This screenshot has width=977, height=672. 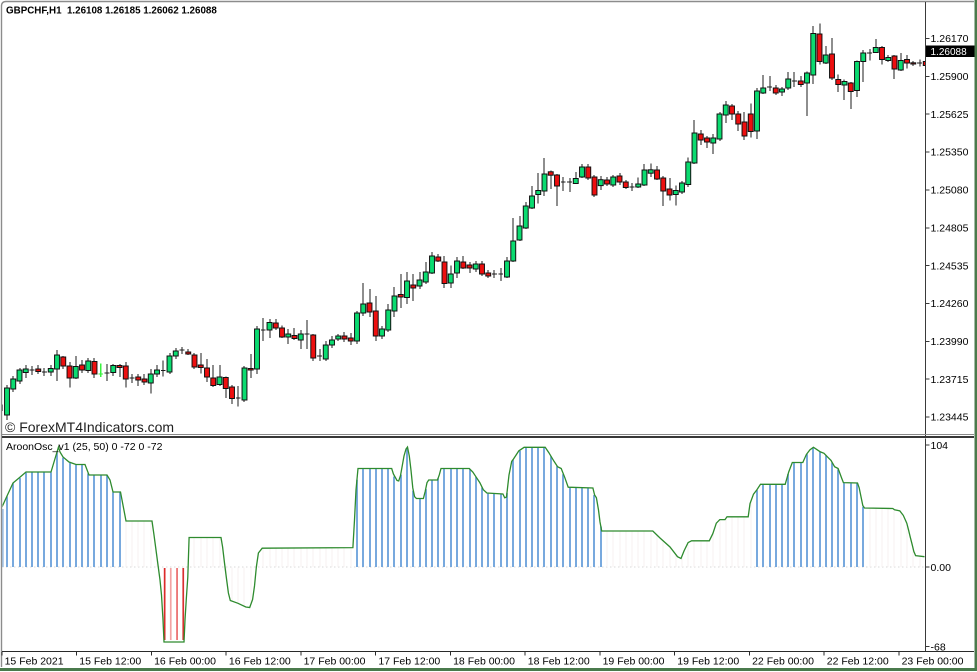 What do you see at coordinates (950, 39) in the screenshot?
I see `svg-text: 1.26170` at bounding box center [950, 39].